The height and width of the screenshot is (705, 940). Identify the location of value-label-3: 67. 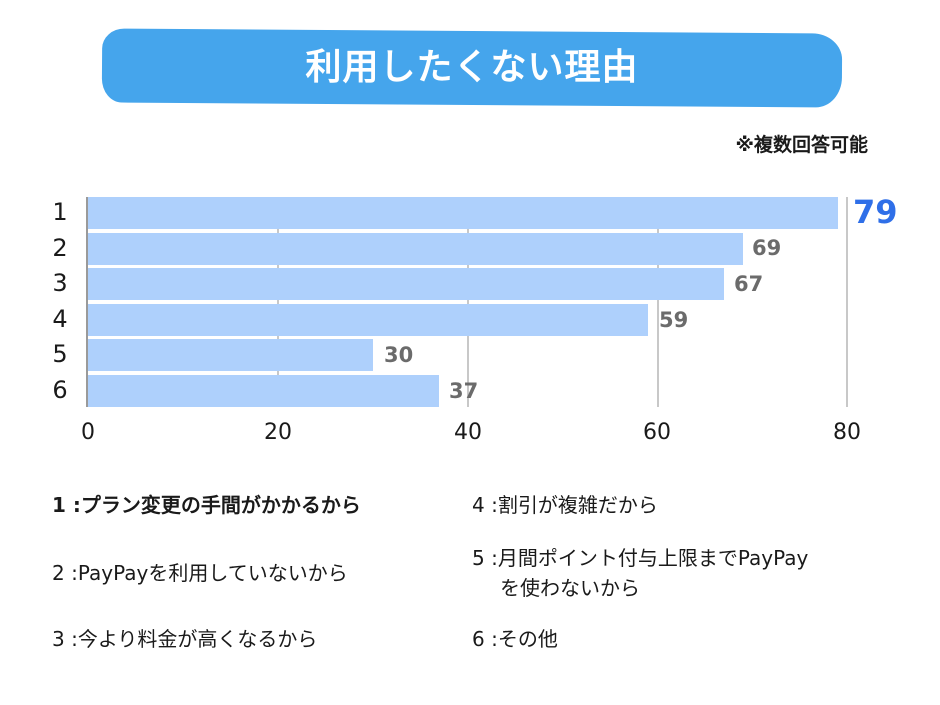
(749, 284).